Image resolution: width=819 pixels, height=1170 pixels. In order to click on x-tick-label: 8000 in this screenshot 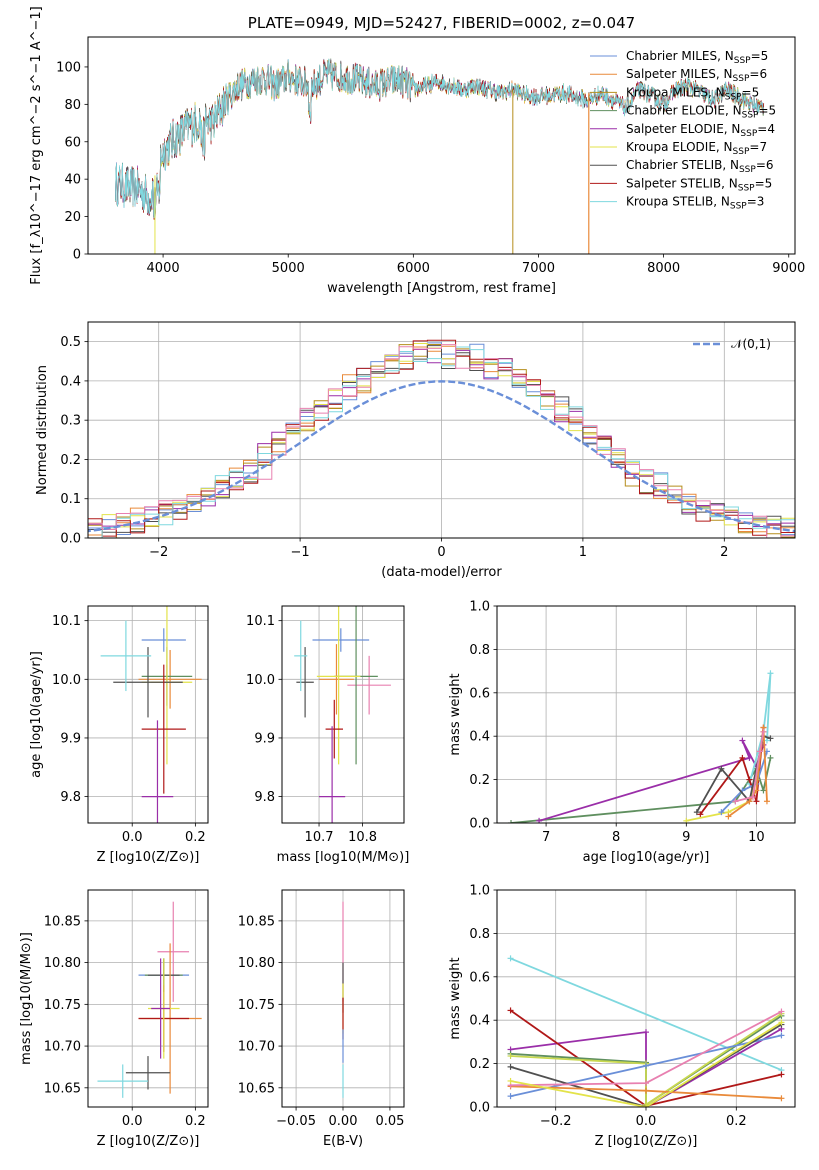, I will do `click(663, 268)`.